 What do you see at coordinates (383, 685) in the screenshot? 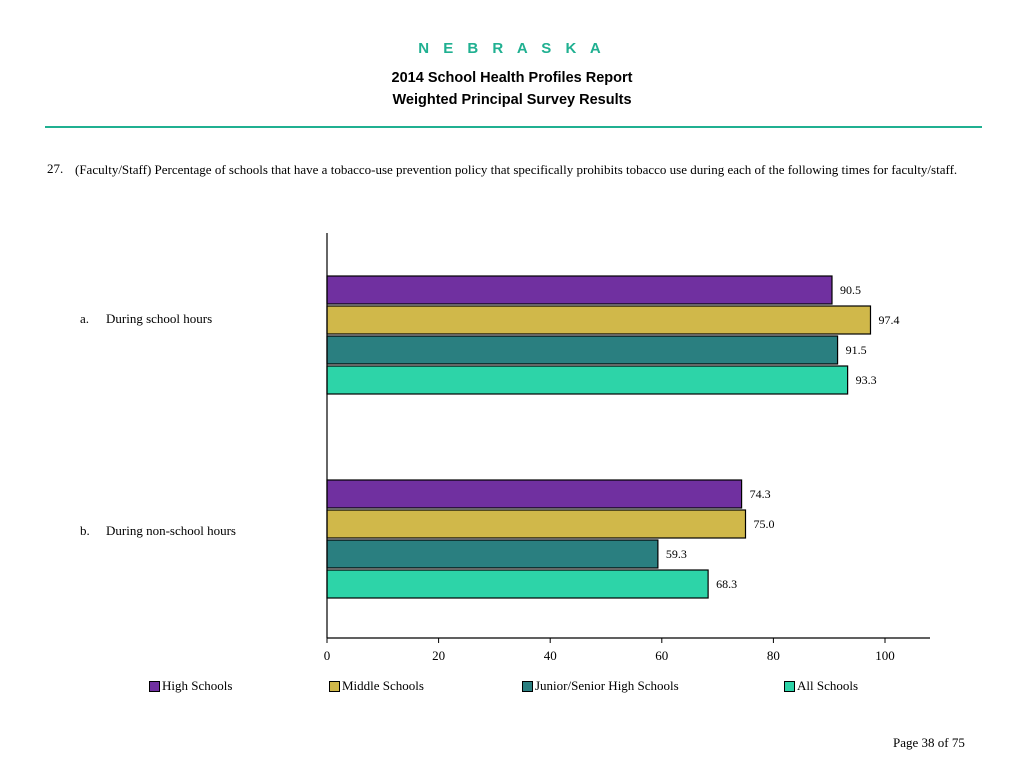
I see `legend-label: Middle Schools` at bounding box center [383, 685].